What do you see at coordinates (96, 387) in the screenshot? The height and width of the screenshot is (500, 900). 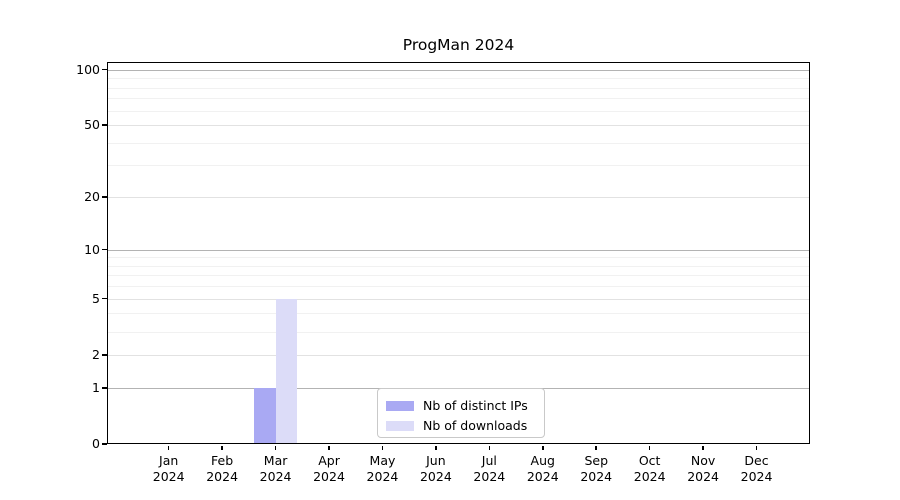 I see `y-tick-label: 1` at bounding box center [96, 387].